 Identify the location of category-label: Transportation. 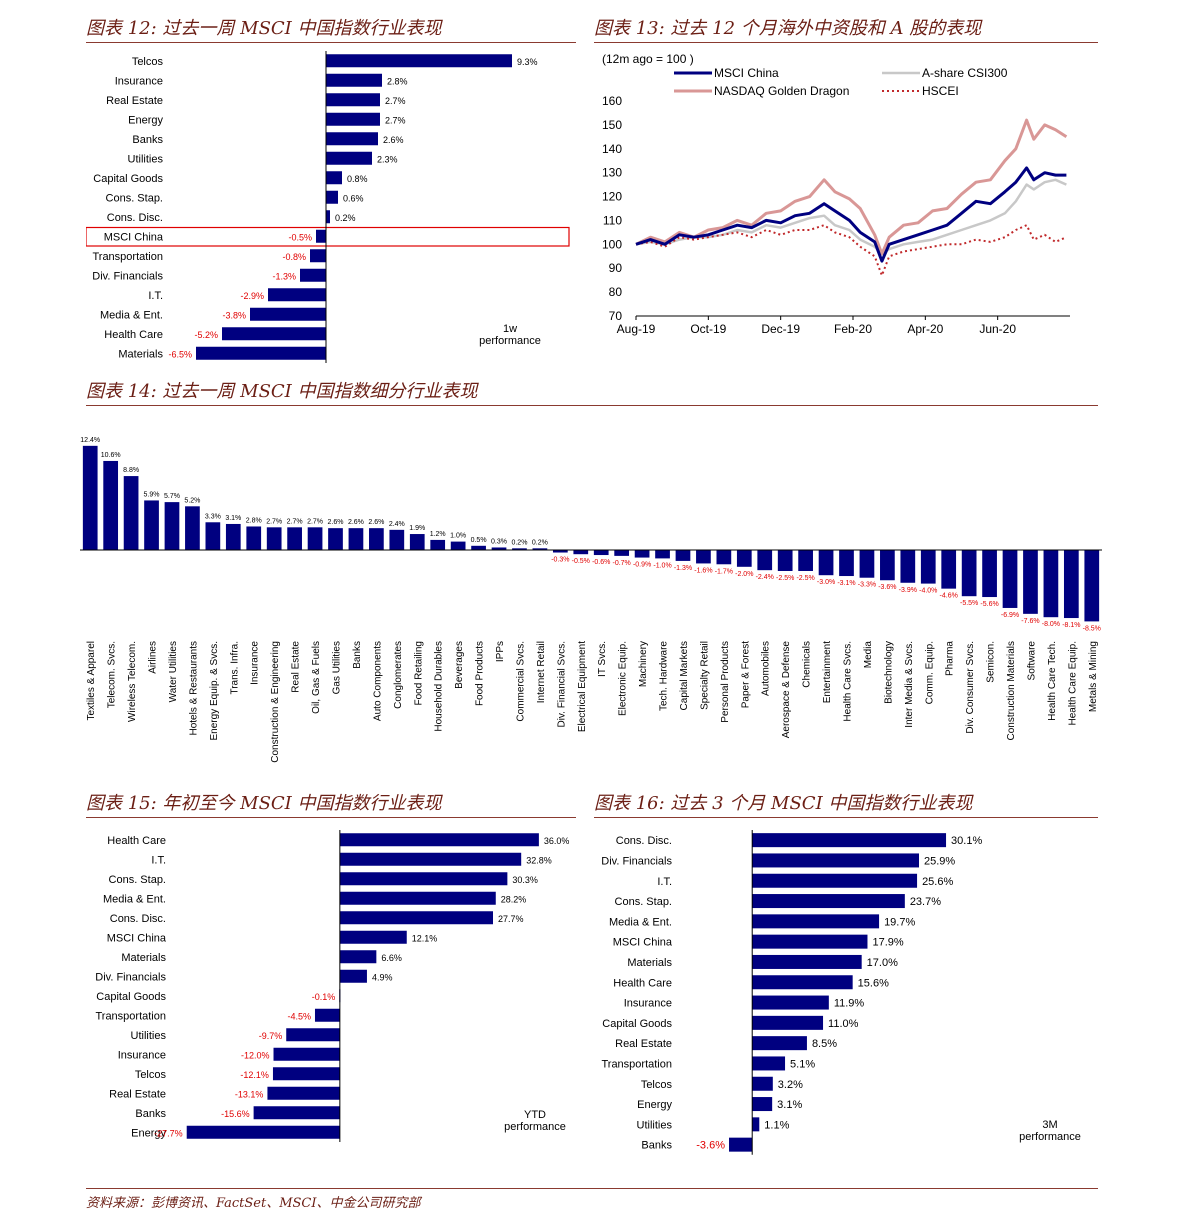
(130, 1016).